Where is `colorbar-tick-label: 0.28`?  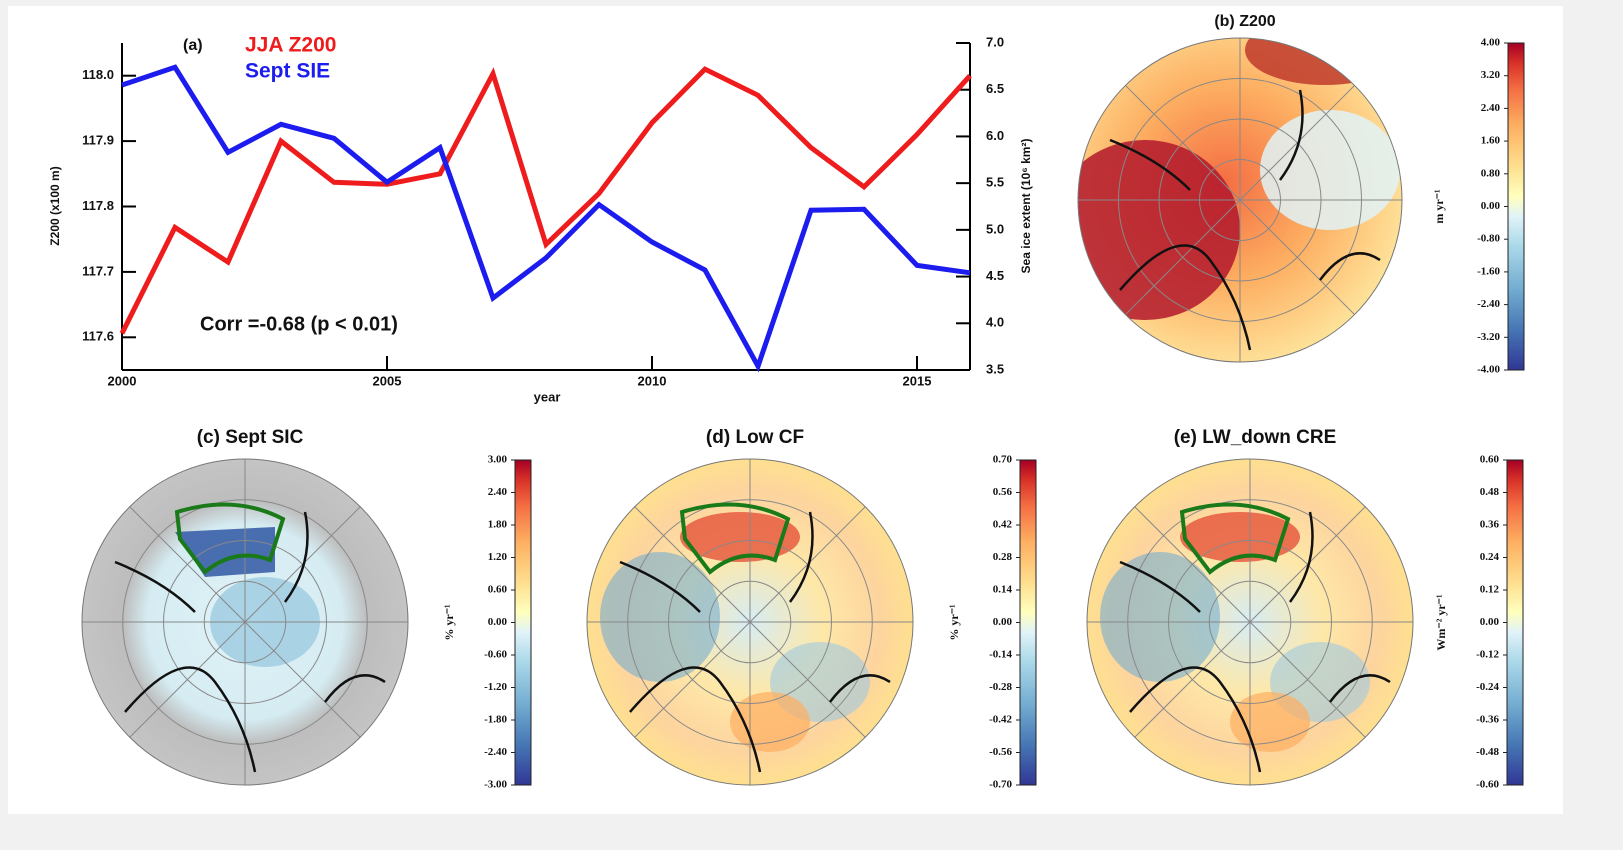
colorbar-tick-label: 0.28 is located at coordinates (1003, 557).